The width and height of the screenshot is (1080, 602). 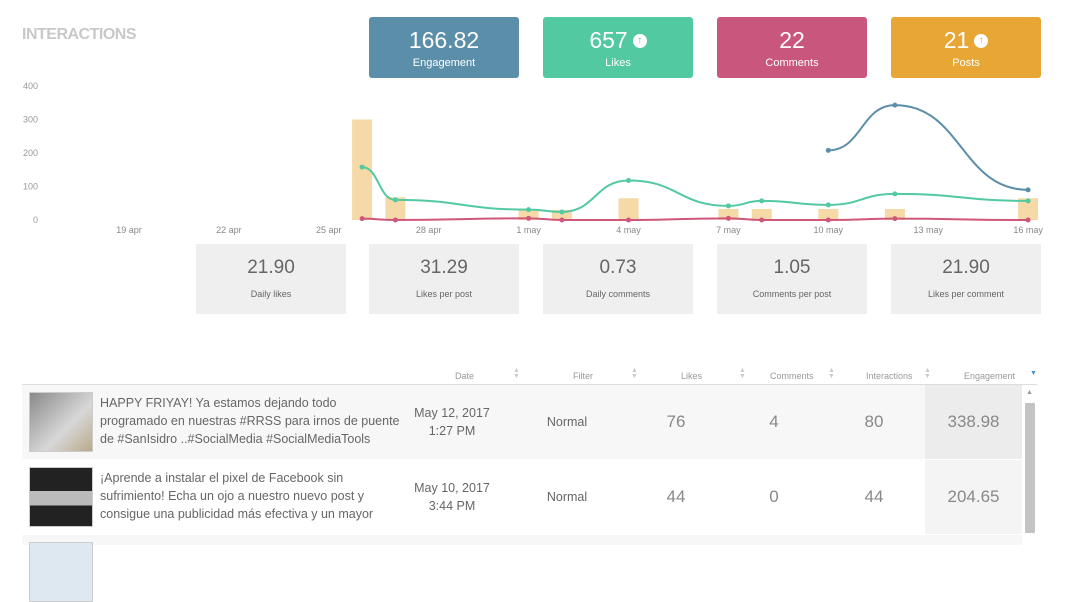 I want to click on stat-label: Comments per post, so click(x=792, y=294).